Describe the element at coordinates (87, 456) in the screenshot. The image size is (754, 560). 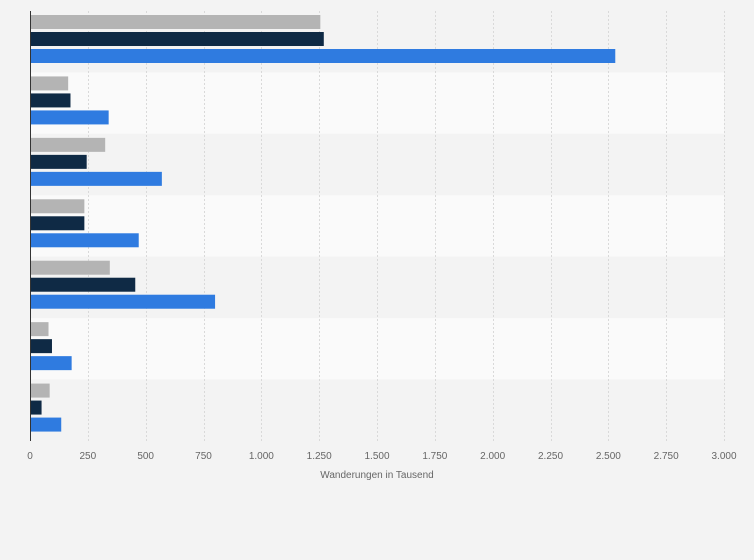
I see `x-tick-label: 250` at that location.